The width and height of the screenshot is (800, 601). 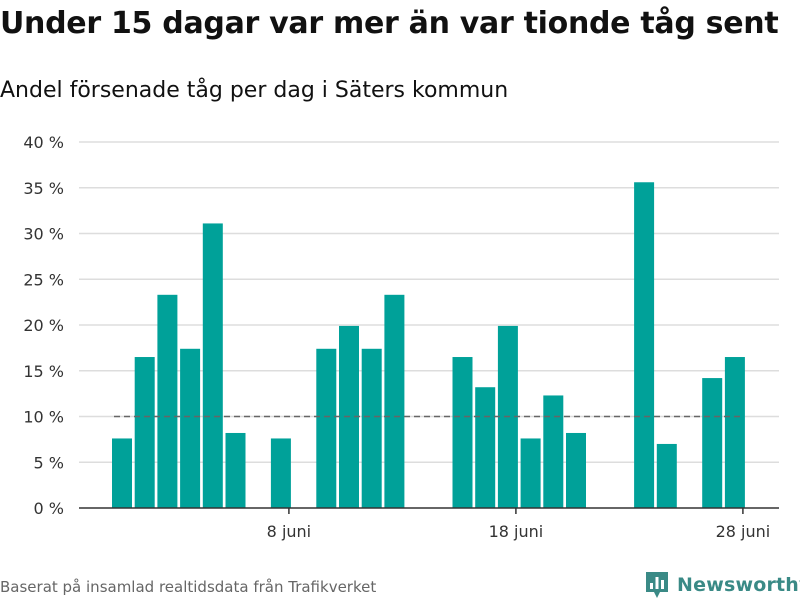 I want to click on y-tick-label: 20 %, so click(x=43, y=325).